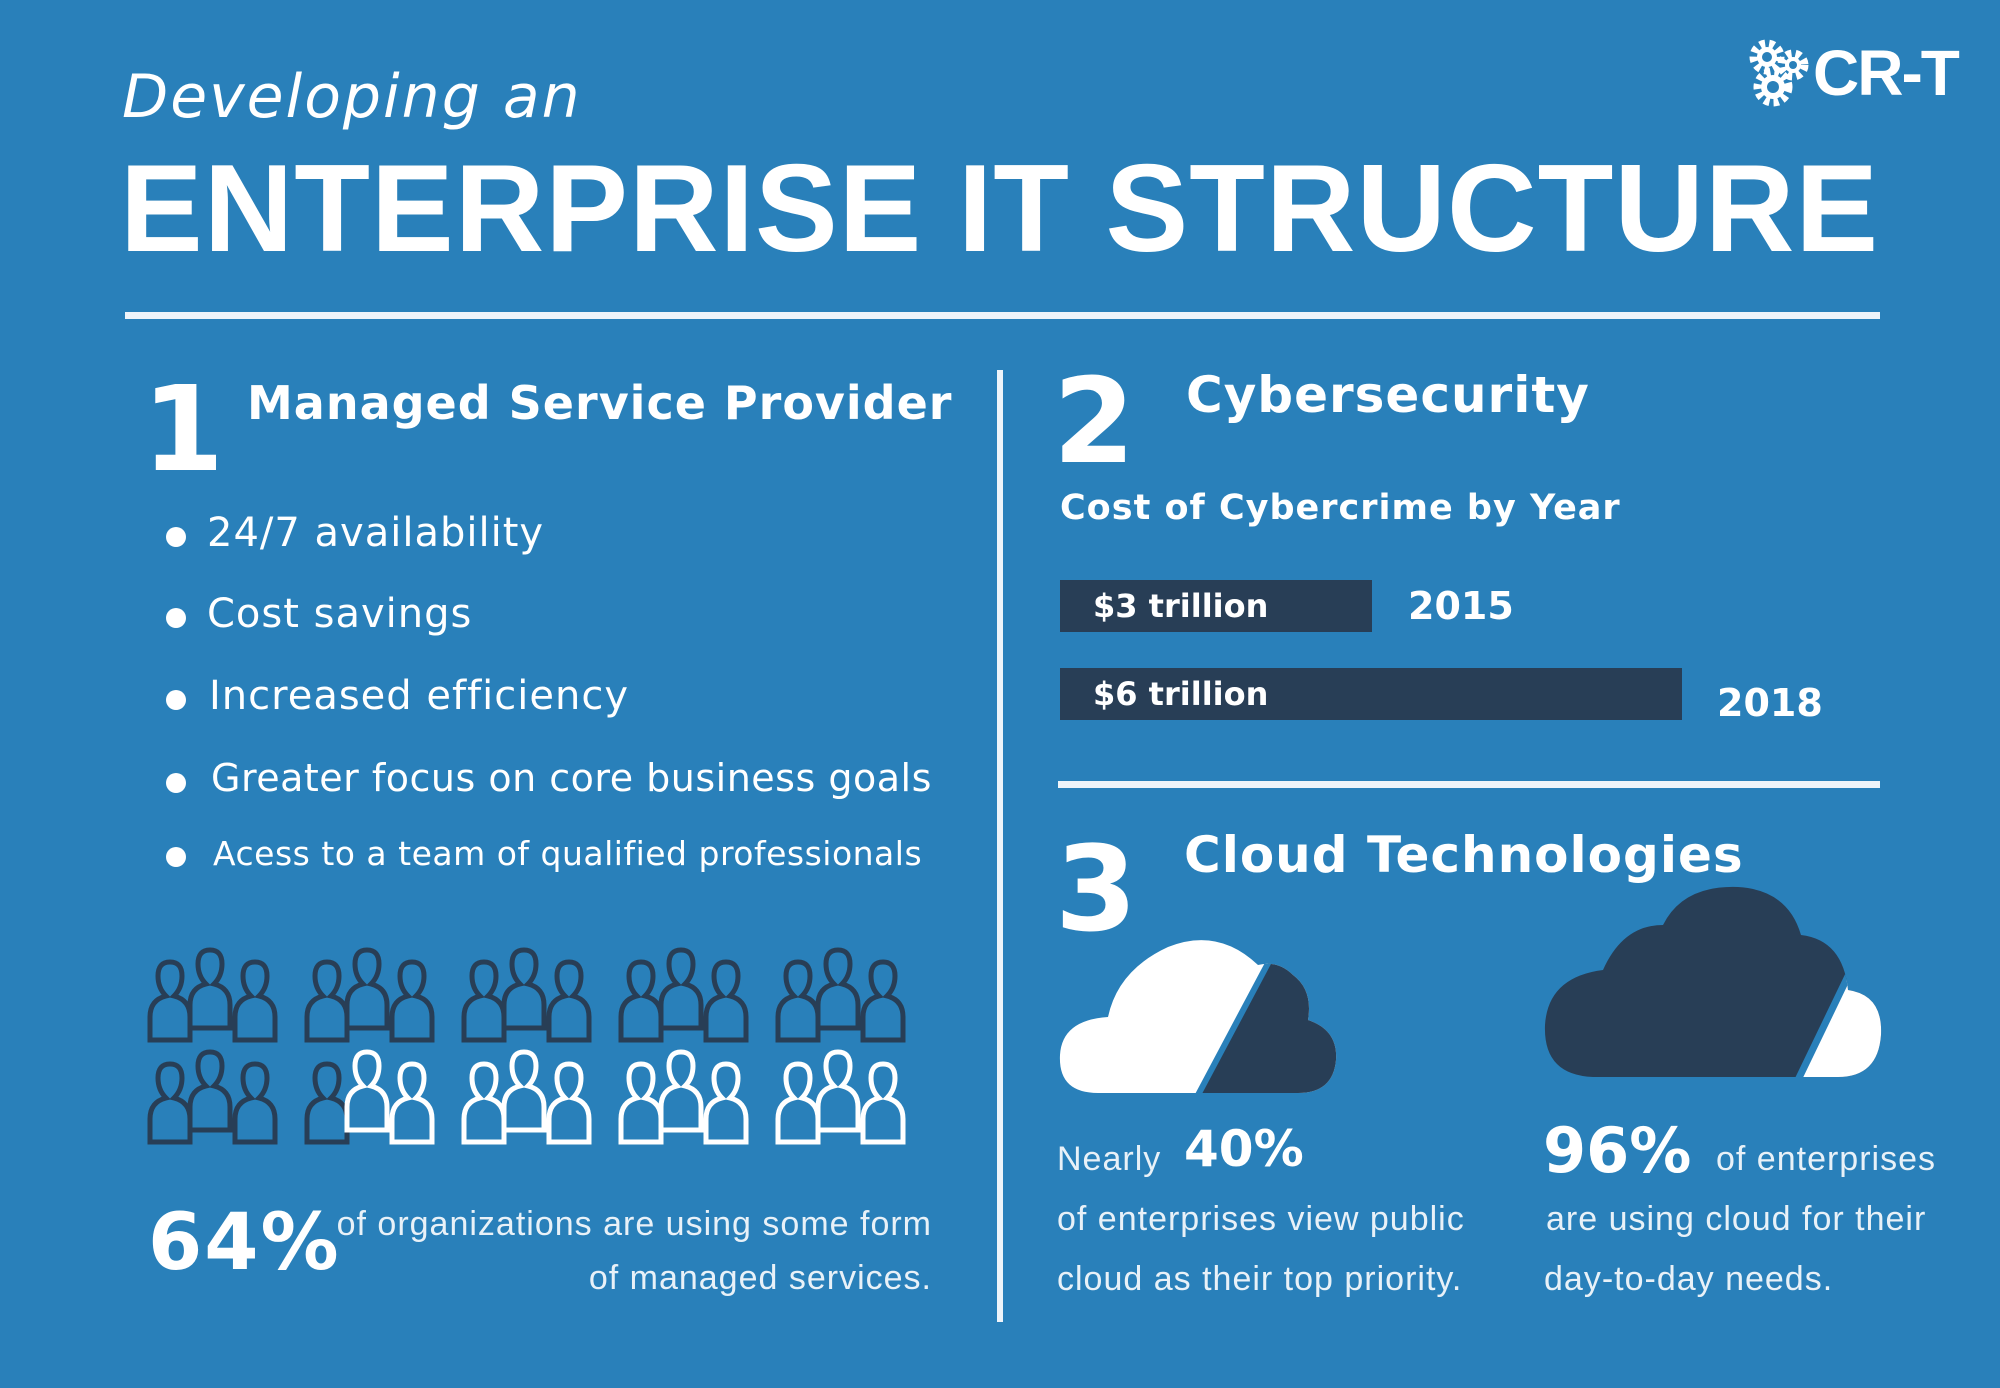  I want to click on title-divider, so click(1002, 315).